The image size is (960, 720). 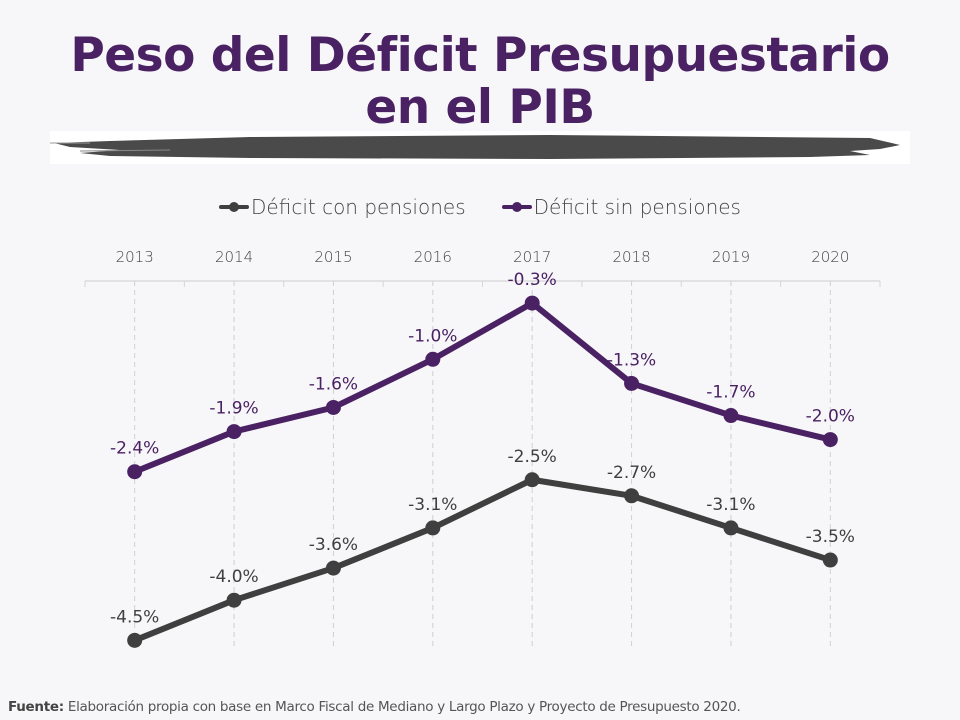 I want to click on legend-item-con-pensiones: Déficit con pensiones, so click(x=342, y=207).